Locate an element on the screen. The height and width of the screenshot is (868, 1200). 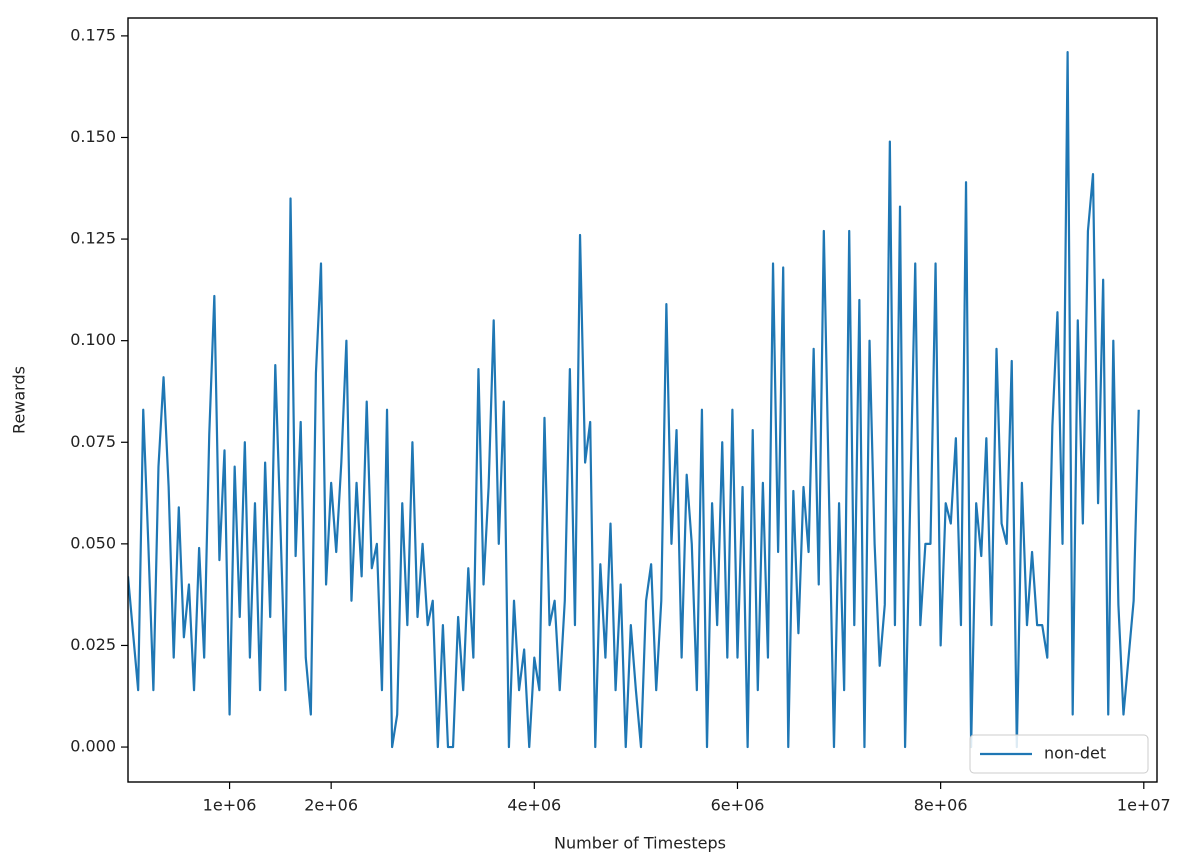
y-tick-label: 0.075 is located at coordinates (93, 441).